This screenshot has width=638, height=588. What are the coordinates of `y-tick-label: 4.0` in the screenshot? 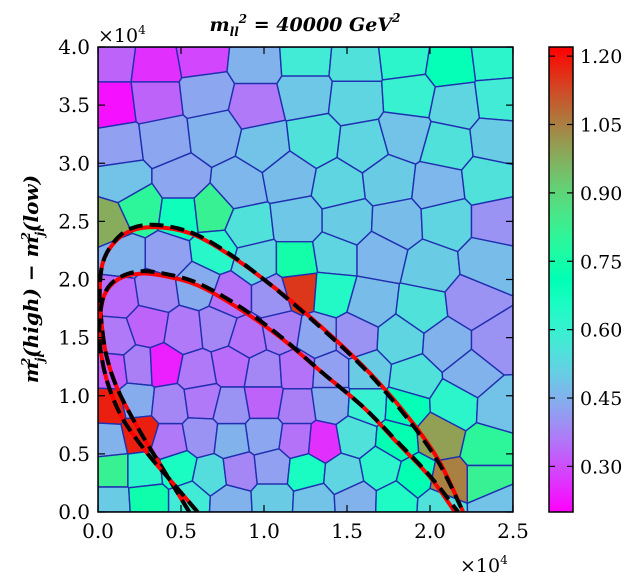 It's located at (74, 47).